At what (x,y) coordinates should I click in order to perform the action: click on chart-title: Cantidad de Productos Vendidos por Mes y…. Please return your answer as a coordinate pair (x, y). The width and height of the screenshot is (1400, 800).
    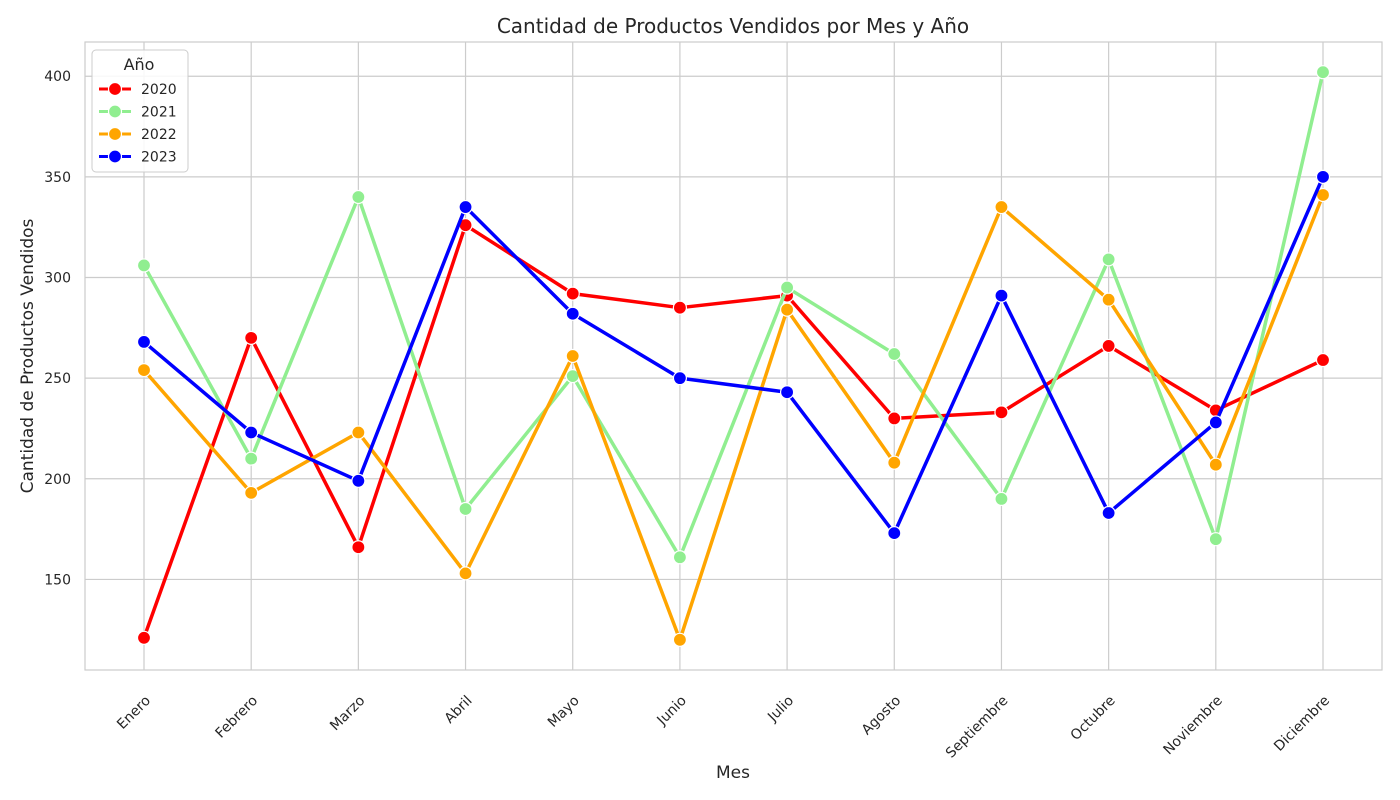
    Looking at the image, I should click on (733, 26).